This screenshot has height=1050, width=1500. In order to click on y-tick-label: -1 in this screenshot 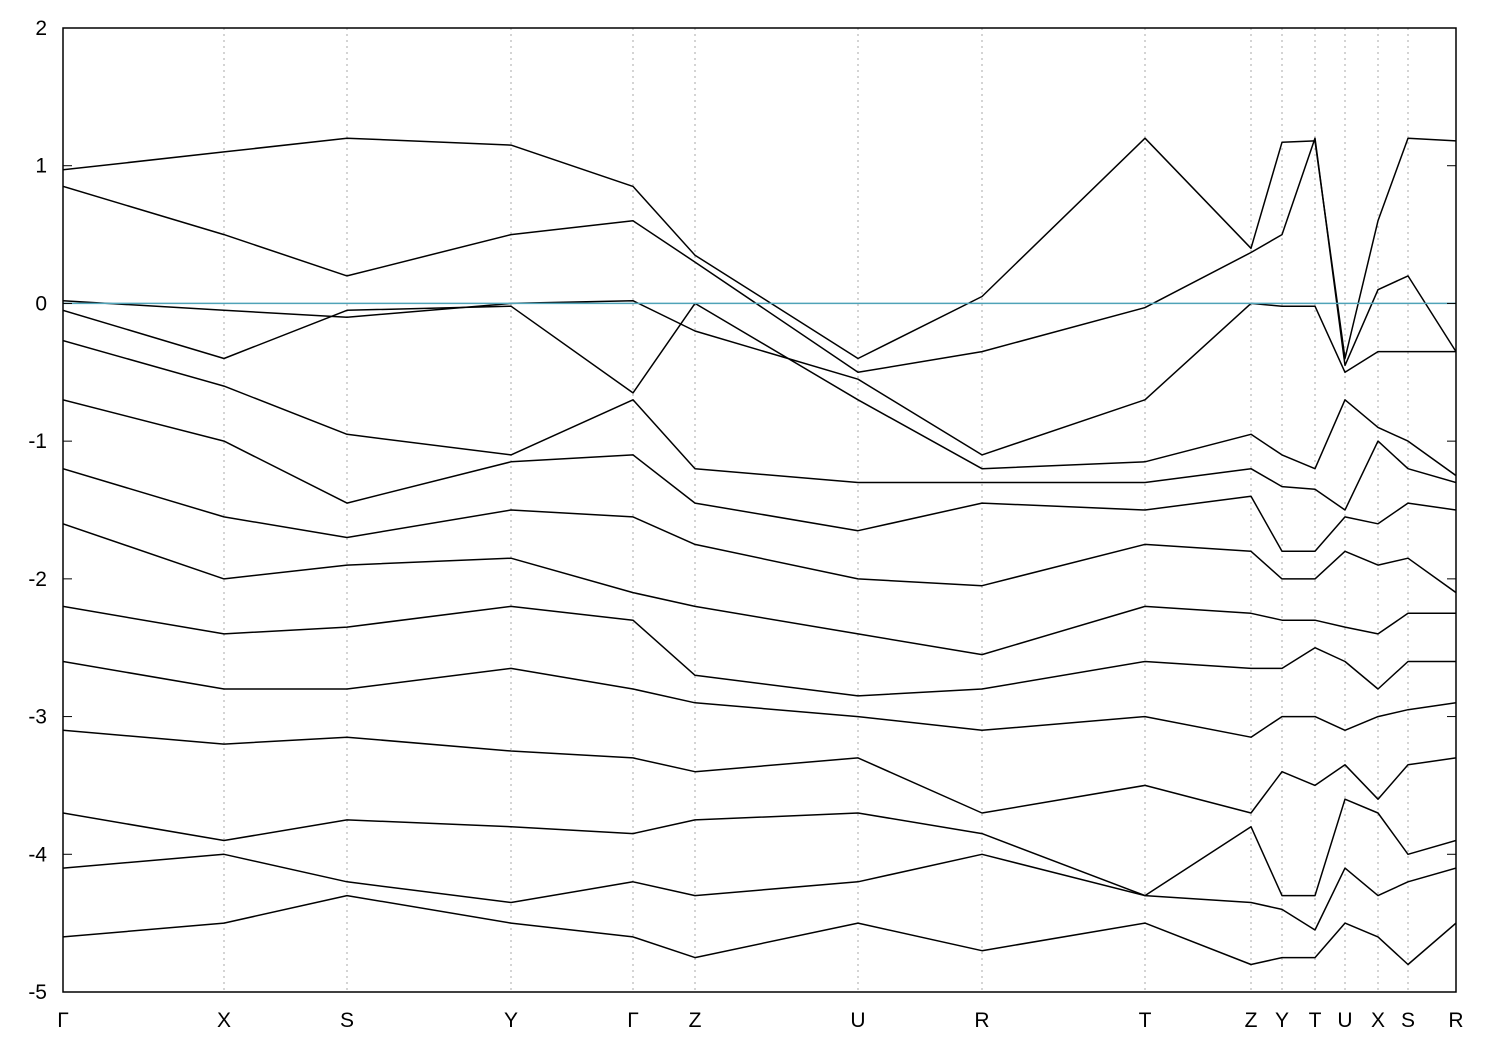, I will do `click(37, 441)`.